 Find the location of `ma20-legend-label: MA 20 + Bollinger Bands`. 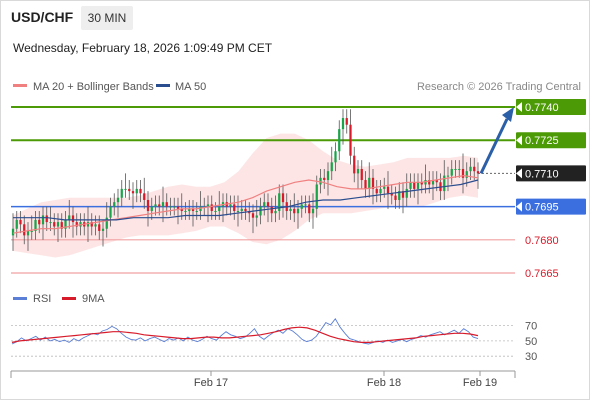

ma20-legend-label: MA 20 + Bollinger Bands is located at coordinates (93, 87).